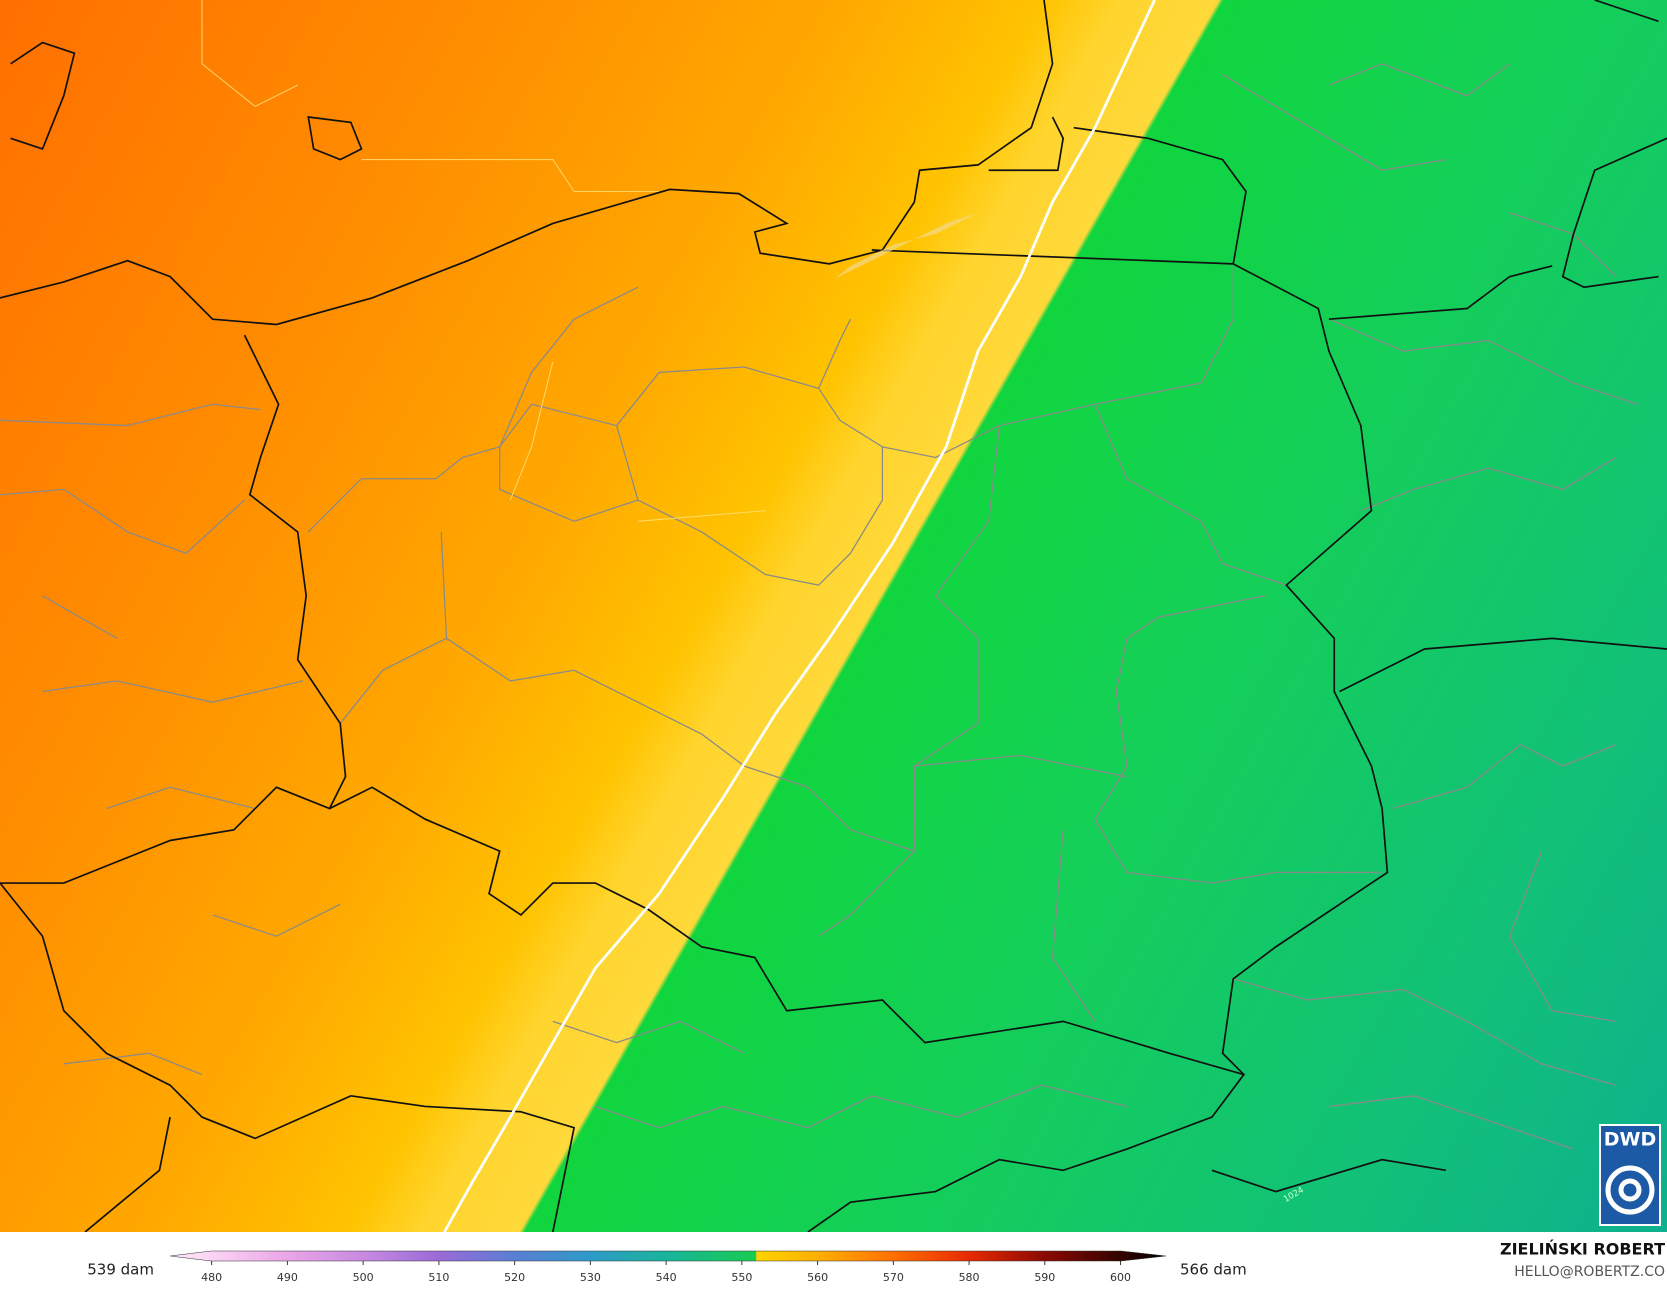 The image size is (1667, 1291). I want to click on logo-text: DWD, so click(1630, 1140).